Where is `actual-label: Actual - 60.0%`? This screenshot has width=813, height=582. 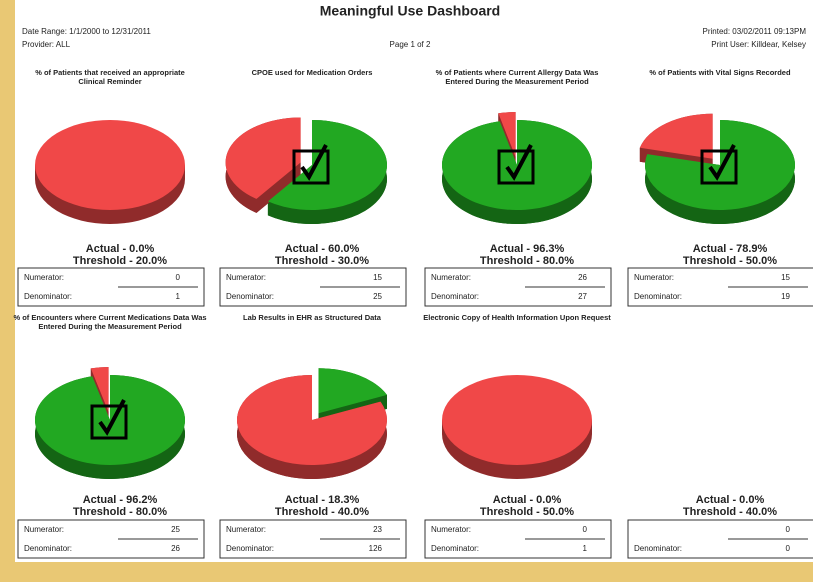
actual-label: Actual - 60.0% is located at coordinates (322, 249).